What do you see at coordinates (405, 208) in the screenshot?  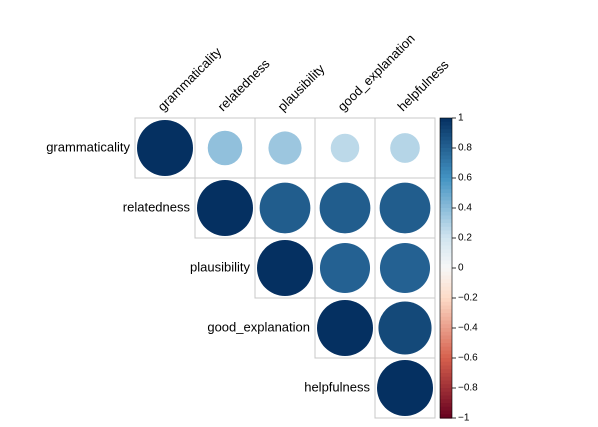 I see `circle-relatedness-helpfulness` at bounding box center [405, 208].